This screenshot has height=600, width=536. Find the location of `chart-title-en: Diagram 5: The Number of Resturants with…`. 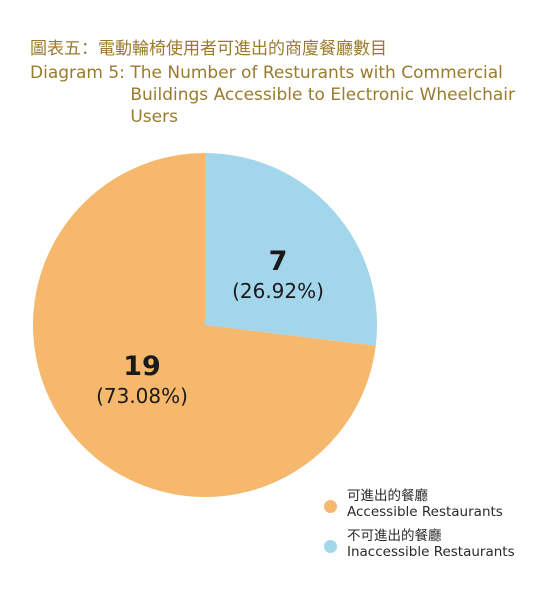

chart-title-en: Diagram 5: The Number of Resturants with… is located at coordinates (275, 95).